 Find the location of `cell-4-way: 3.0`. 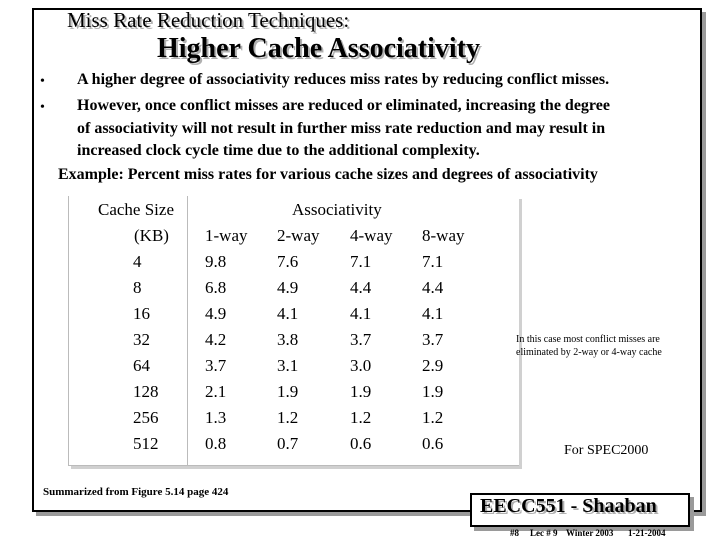

cell-4-way: 3.0 is located at coordinates (361, 365).